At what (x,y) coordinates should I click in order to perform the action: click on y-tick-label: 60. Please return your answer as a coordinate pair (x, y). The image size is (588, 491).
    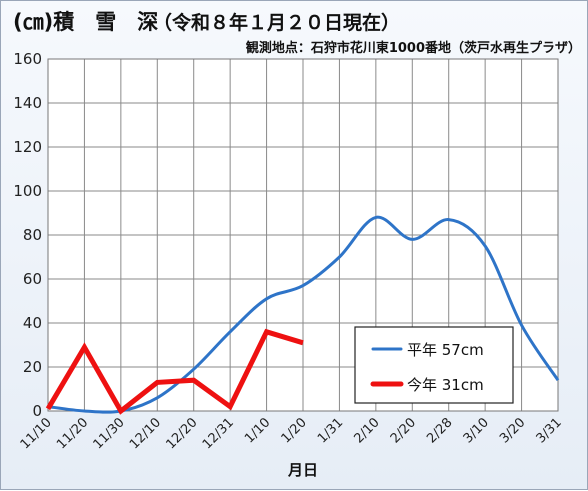
    Looking at the image, I should click on (32, 279).